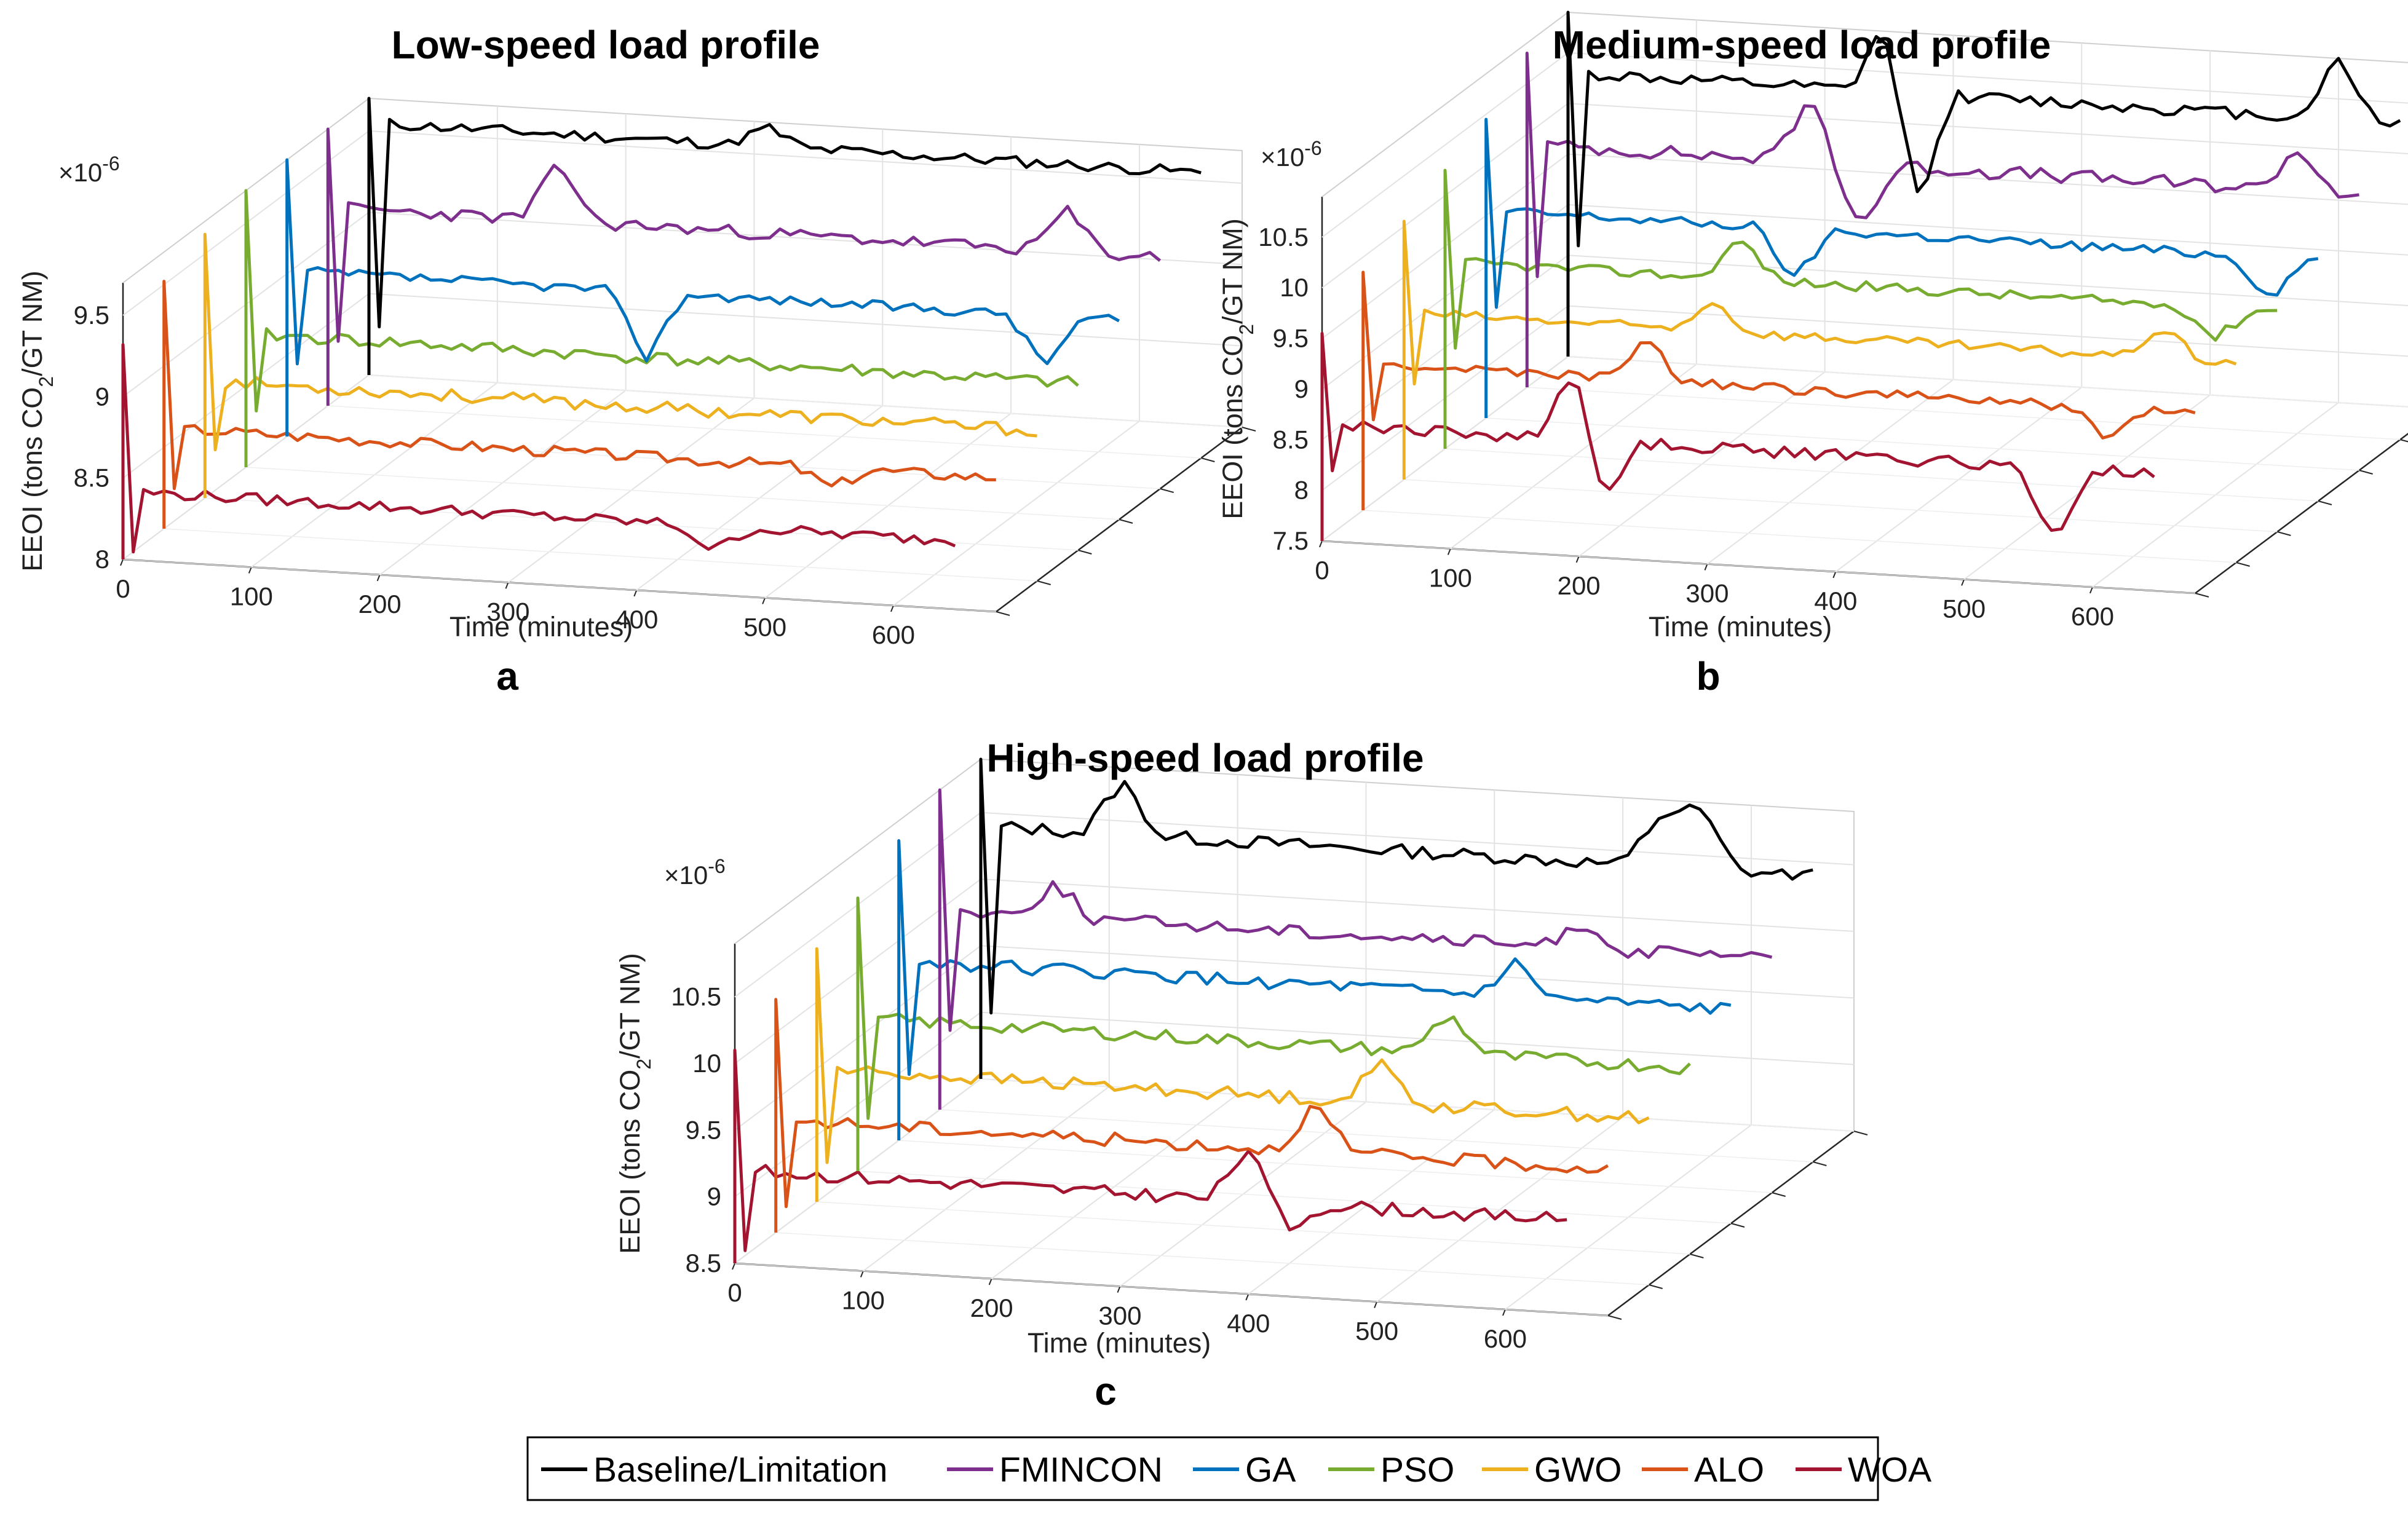 The height and width of the screenshot is (1516, 2408). Describe the element at coordinates (1445, 104) in the screenshot. I see `top-edge-left` at that location.